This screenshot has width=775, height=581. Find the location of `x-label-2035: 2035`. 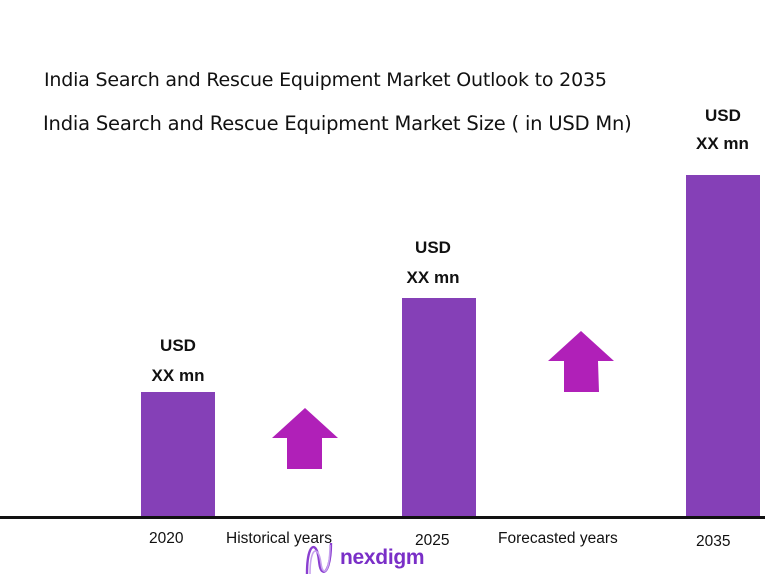

x-label-2035: 2035 is located at coordinates (713, 541).